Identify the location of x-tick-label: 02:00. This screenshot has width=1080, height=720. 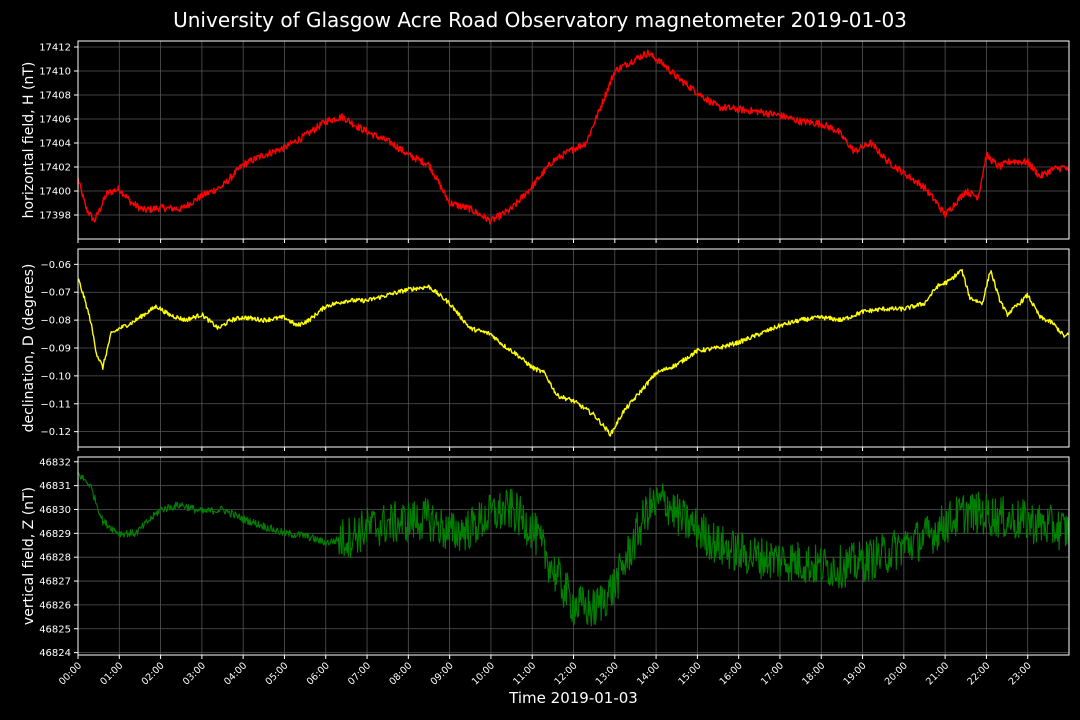
(153, 673).